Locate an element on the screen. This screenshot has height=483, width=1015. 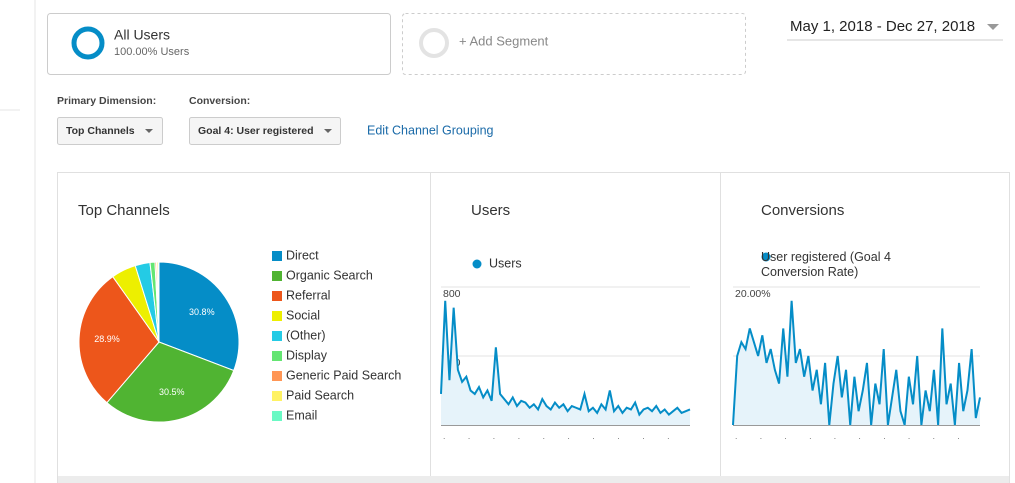
segment-name: All Users is located at coordinates (142, 35).